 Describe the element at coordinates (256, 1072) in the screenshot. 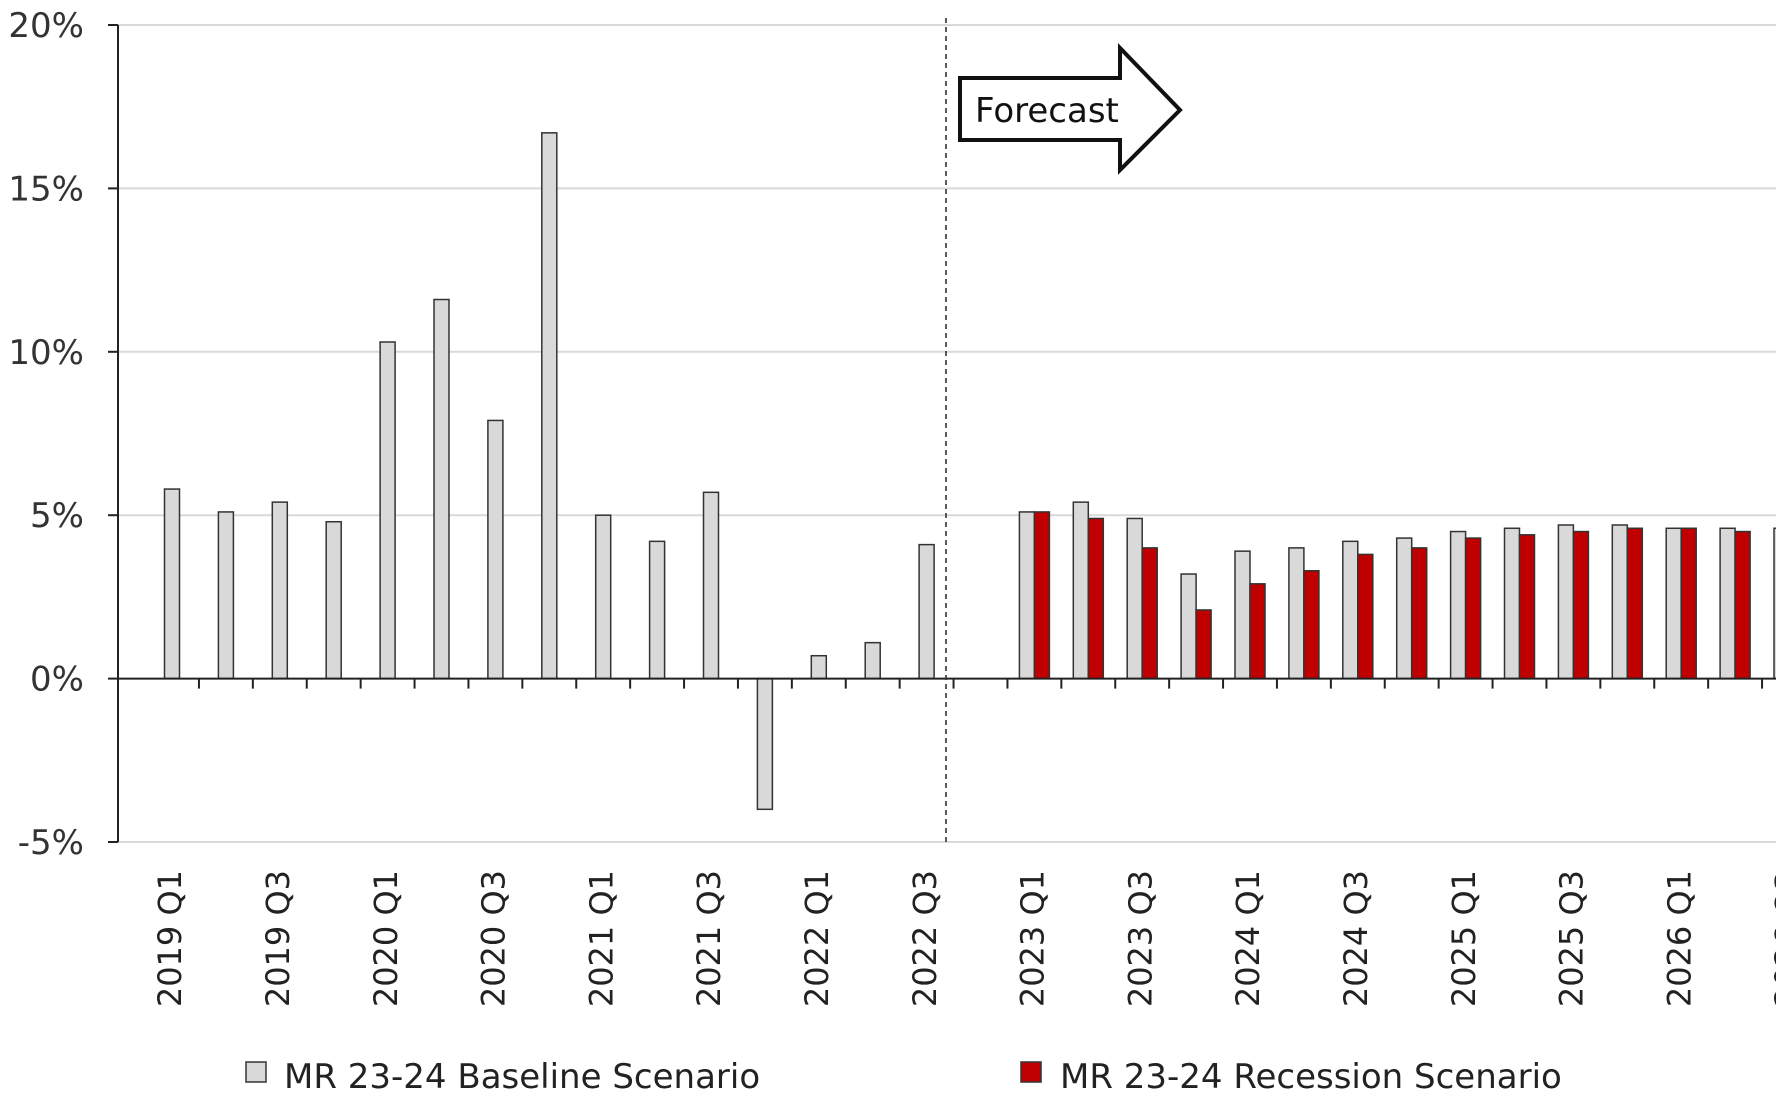

I see `legend-swatch-baseline` at that location.